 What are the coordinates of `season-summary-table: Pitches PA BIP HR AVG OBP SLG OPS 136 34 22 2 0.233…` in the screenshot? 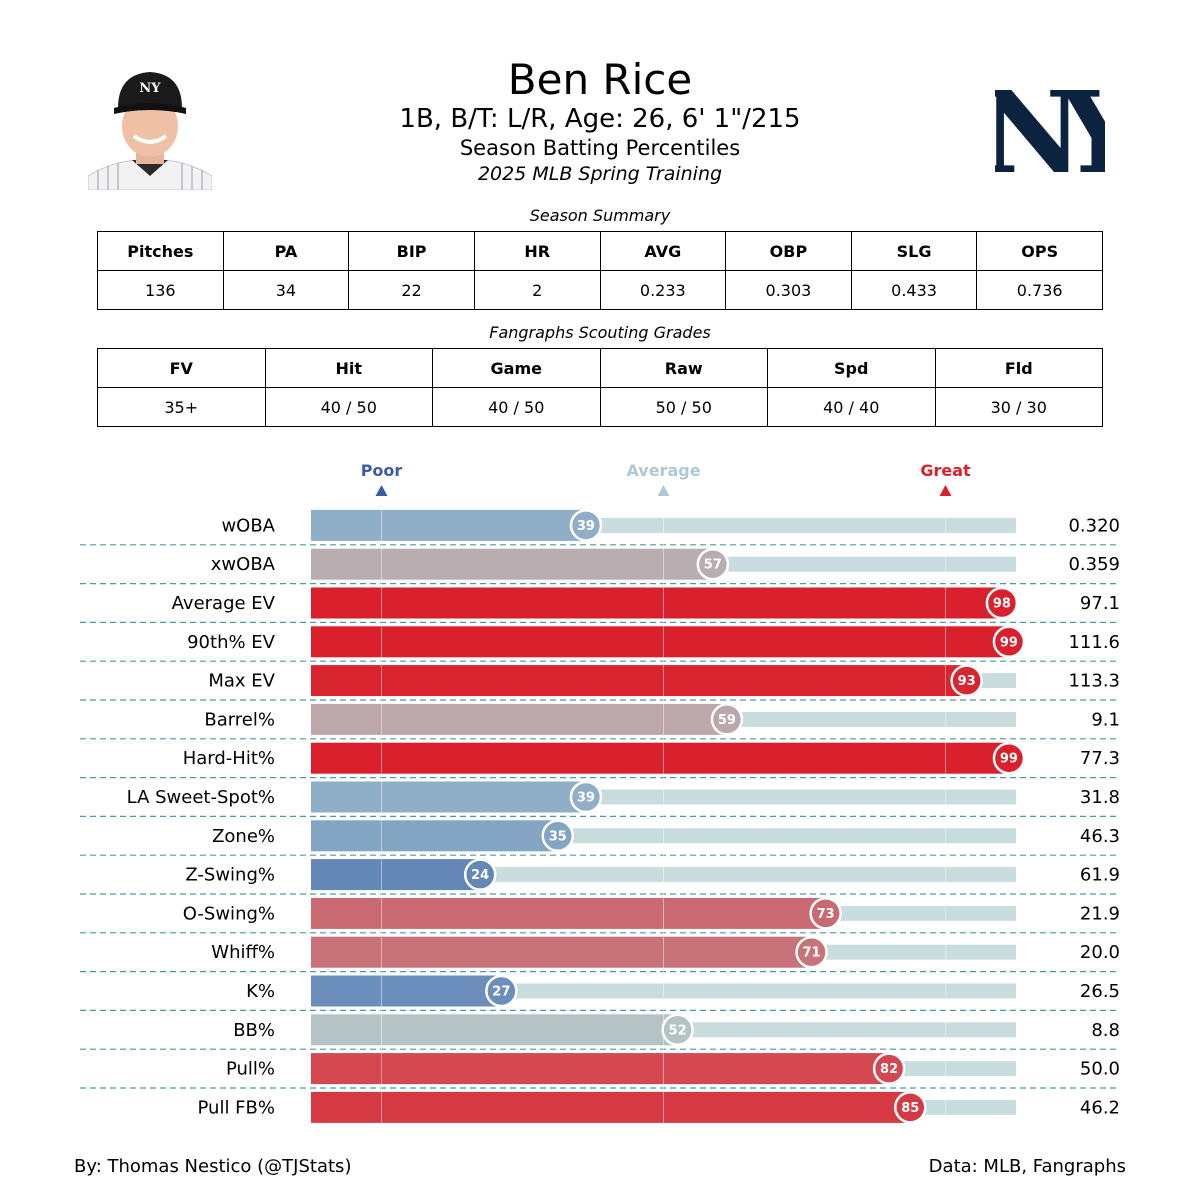 It's located at (600, 270).